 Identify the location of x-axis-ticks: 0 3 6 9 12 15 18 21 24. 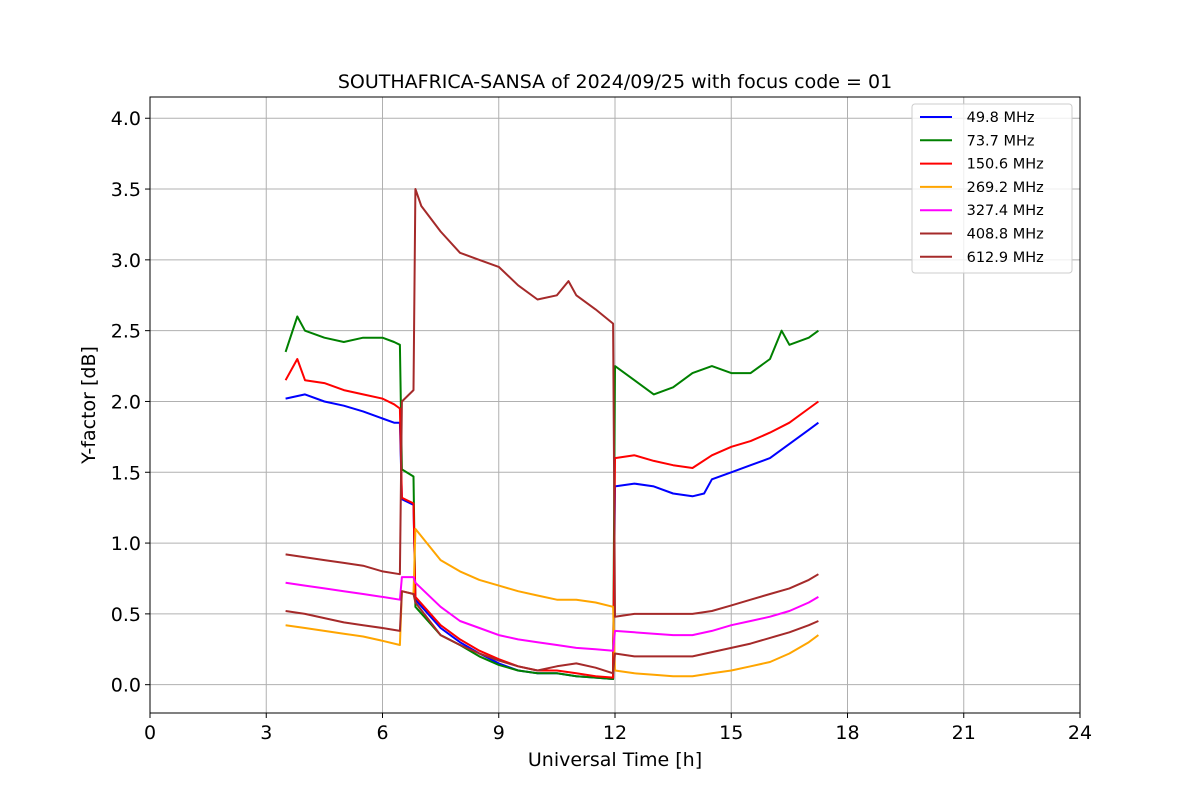
(618, 728).